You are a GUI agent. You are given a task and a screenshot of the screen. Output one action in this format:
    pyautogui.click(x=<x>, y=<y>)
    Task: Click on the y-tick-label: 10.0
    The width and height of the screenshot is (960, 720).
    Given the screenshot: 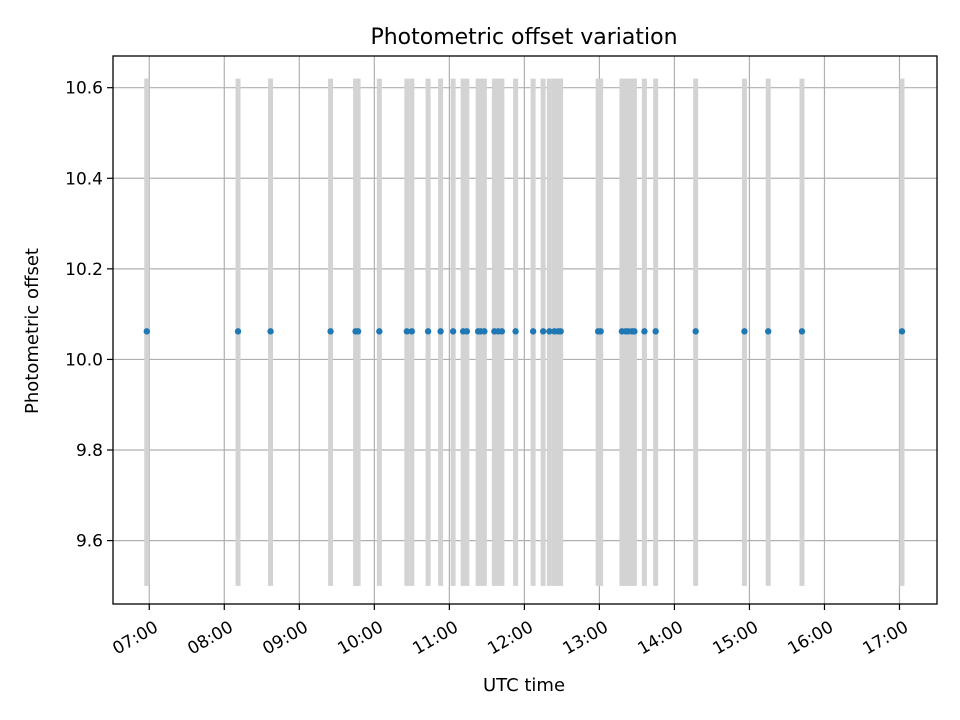 What is the action you would take?
    pyautogui.click(x=84, y=360)
    